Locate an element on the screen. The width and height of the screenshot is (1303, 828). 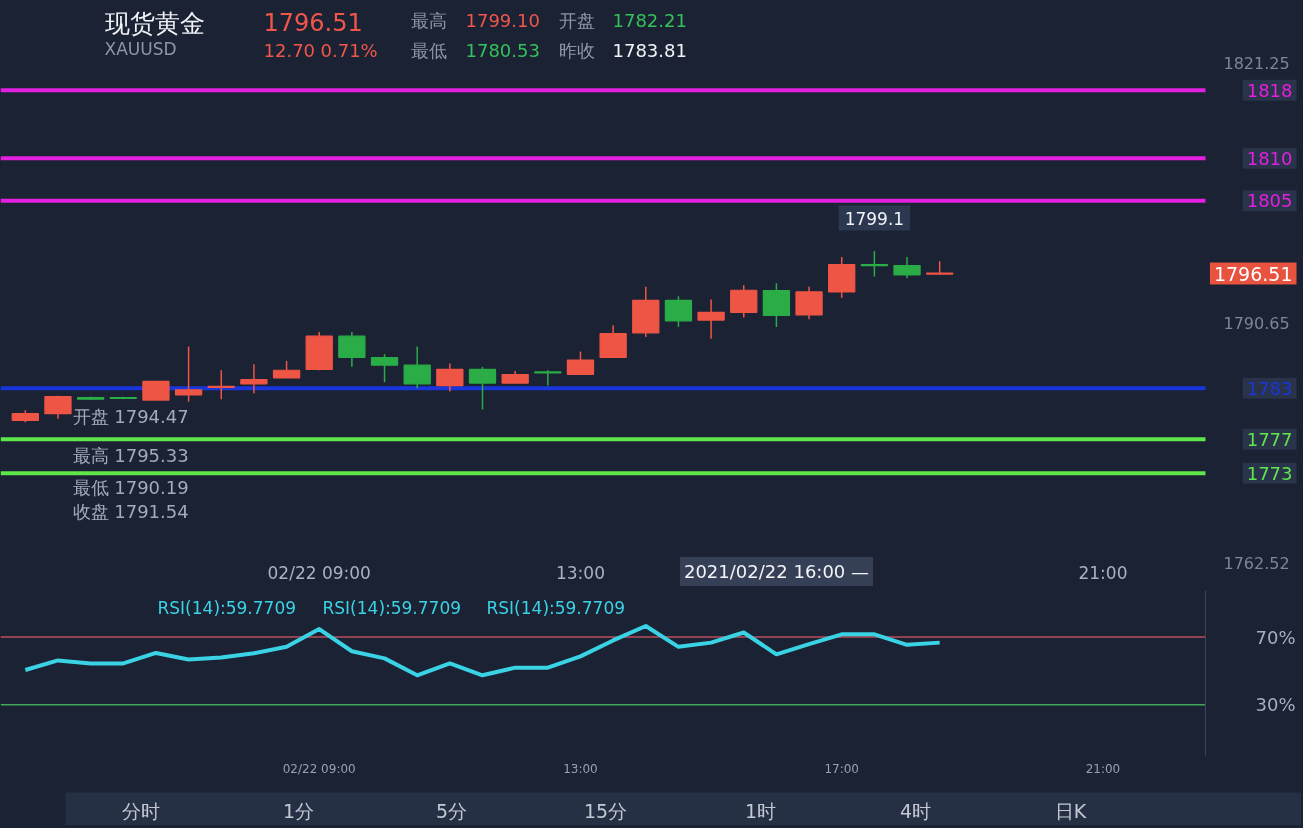
text: 最高 is located at coordinates (428, 20).